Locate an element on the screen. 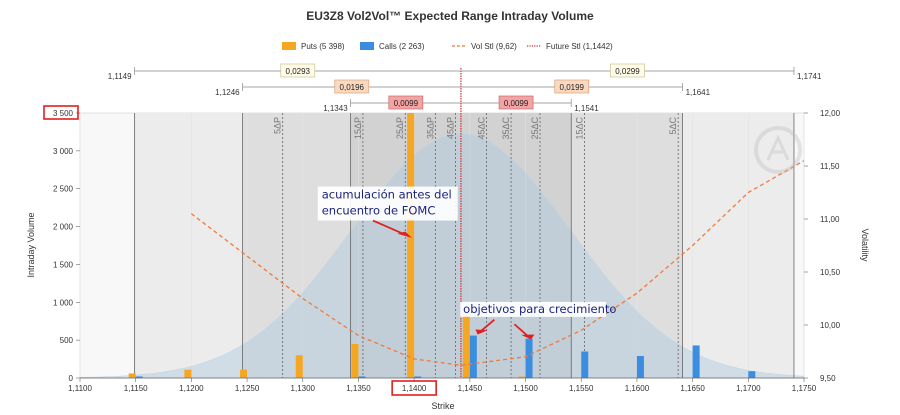  range-width-label-2-0: 0,0099 is located at coordinates (406, 103).